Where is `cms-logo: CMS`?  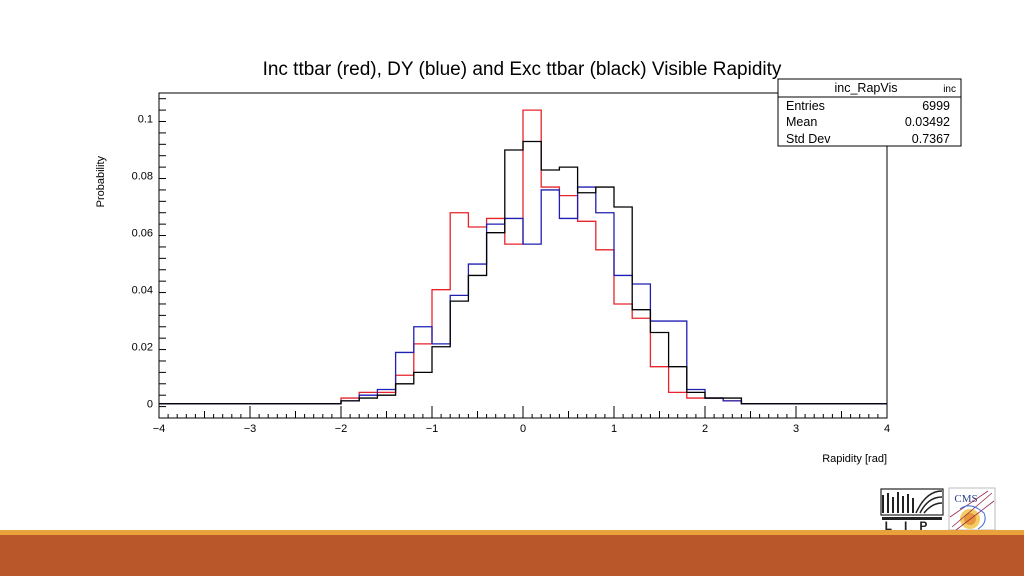 cms-logo: CMS is located at coordinates (972, 509).